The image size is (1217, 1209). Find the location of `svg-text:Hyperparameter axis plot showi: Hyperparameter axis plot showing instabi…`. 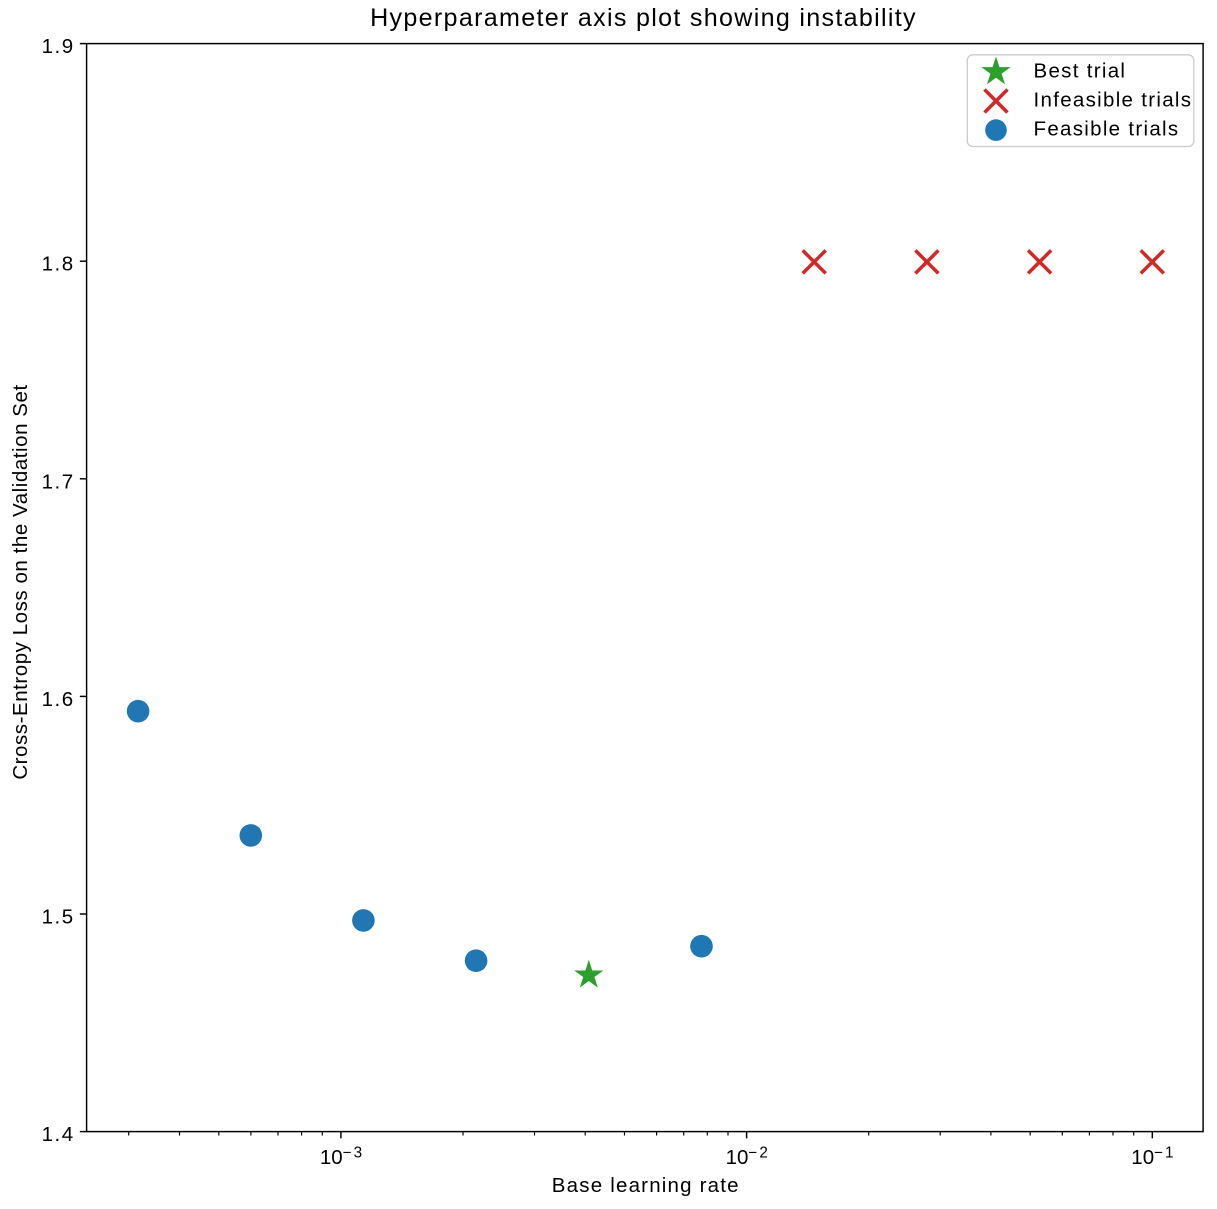

svg-text:Hyperparameter axis plot showi: Hyperparameter axis plot showing instabi… is located at coordinates (643, 18).